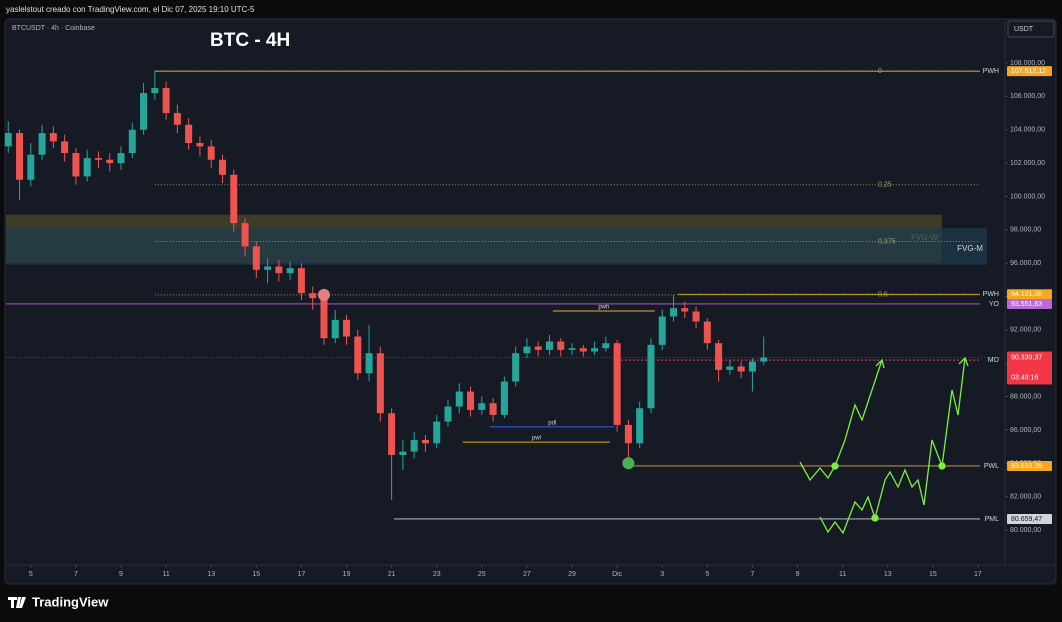  I want to click on currency: USDT, so click(1024, 29).